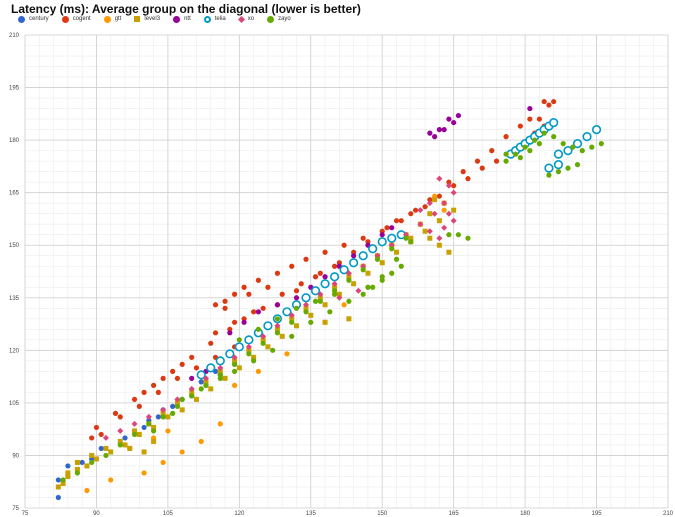  Describe the element at coordinates (112, 19) in the screenshot. I see `legend-item-gtt: gtt` at that location.